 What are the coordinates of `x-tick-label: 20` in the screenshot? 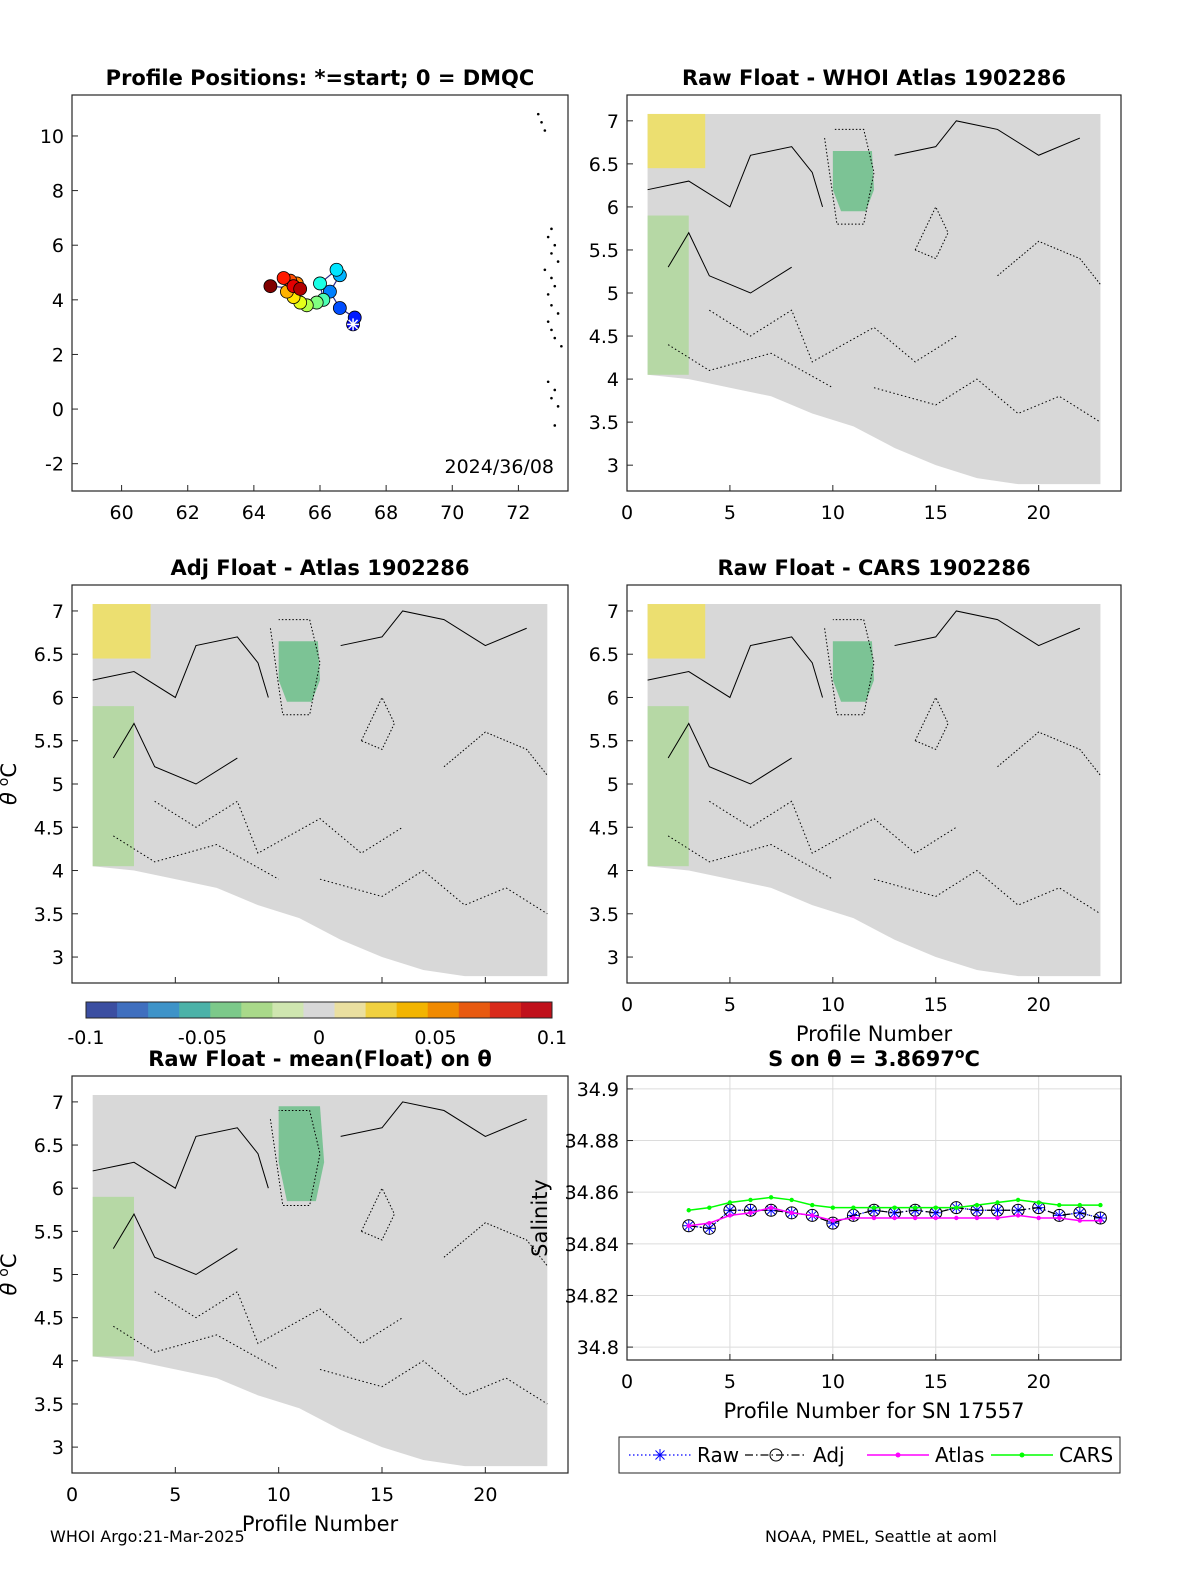 It's located at (1039, 1382).